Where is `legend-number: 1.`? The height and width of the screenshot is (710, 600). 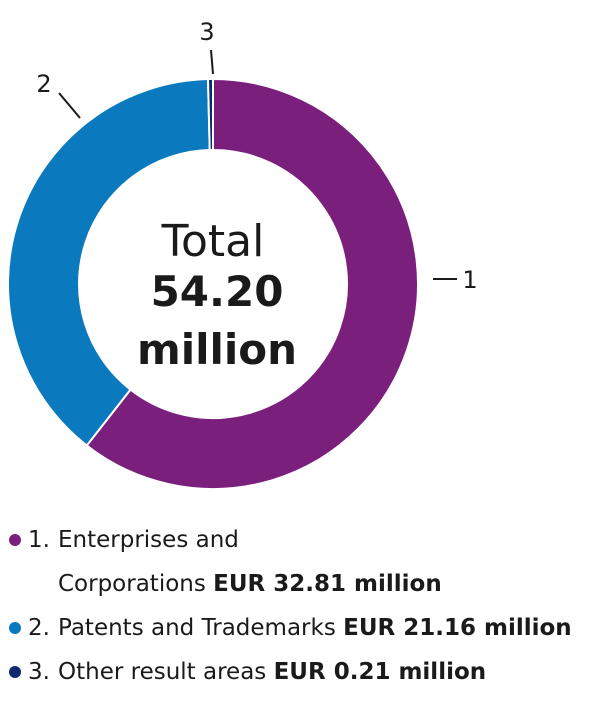
legend-number: 1. is located at coordinates (39, 540).